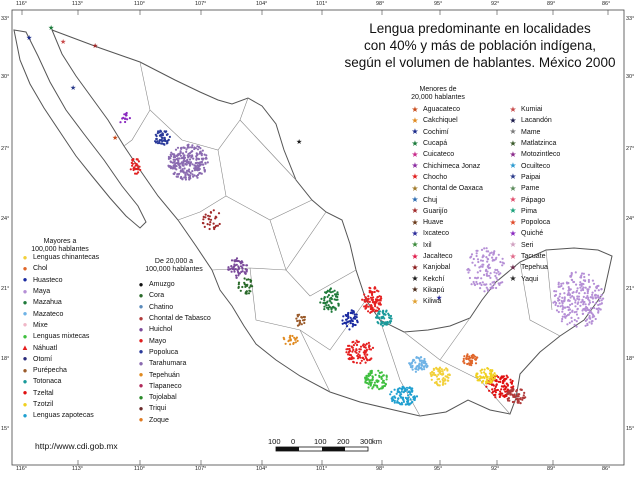  Describe the element at coordinates (76, 446) in the screenshot. I see `source-url: http://www.cdi.gob.mx` at that location.